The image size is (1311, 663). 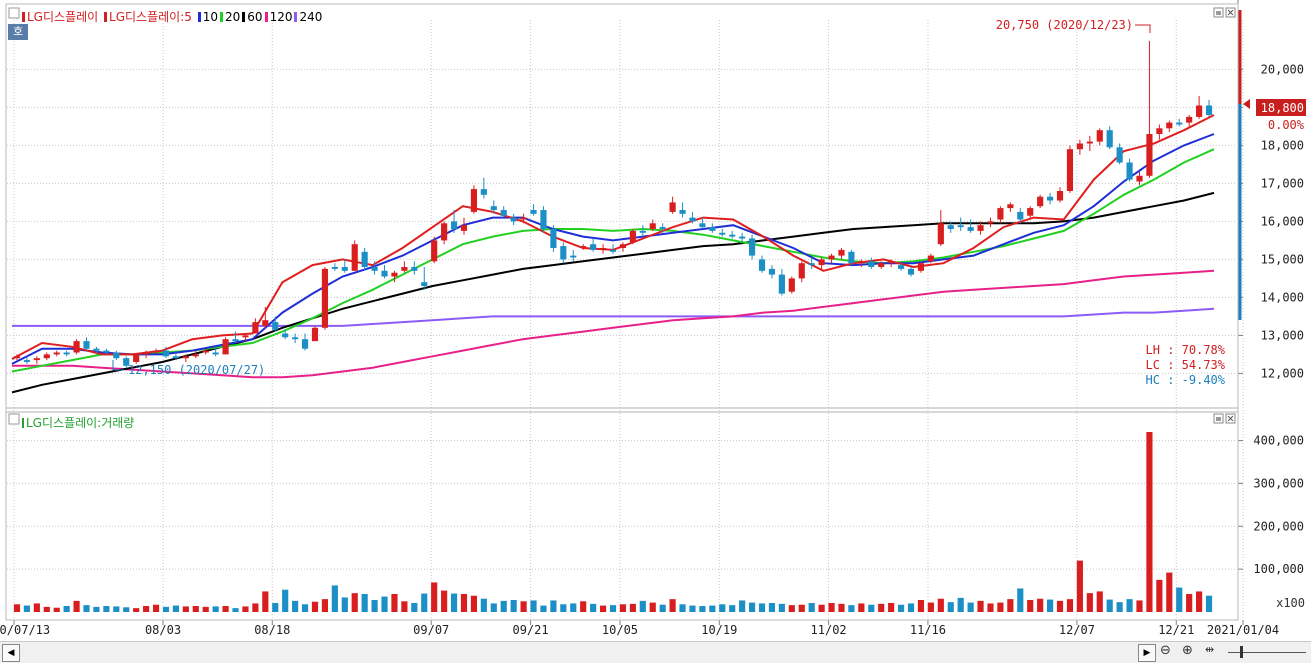 What do you see at coordinates (14, 13) in the screenshot?
I see `pane-menu-icon` at bounding box center [14, 13].